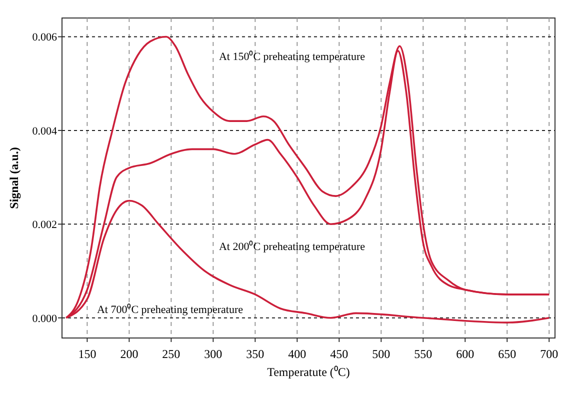  What do you see at coordinates (381, 354) in the screenshot?
I see `x-tick-label: 500` at bounding box center [381, 354].